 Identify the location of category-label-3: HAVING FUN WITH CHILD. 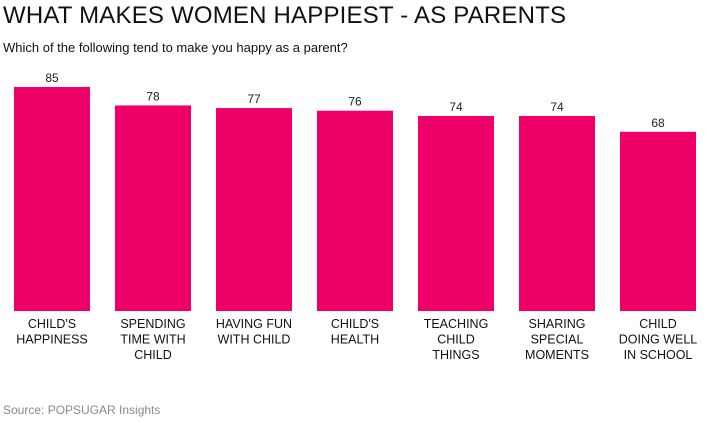
(254, 332).